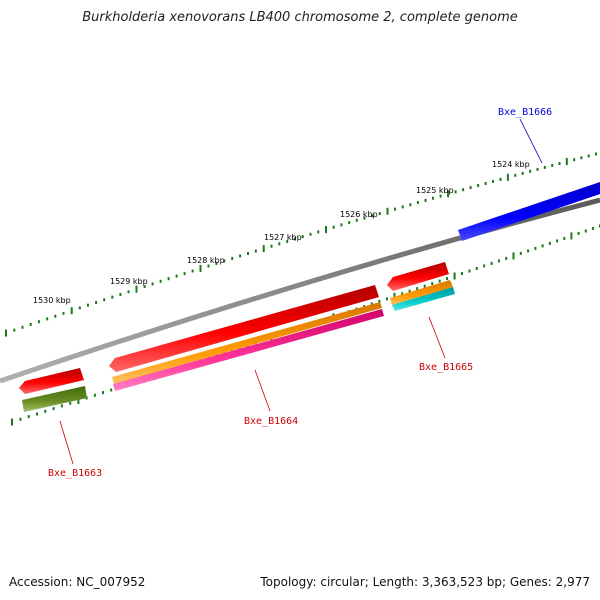 Image resolution: width=600 pixels, height=600 pixels. I want to click on tick-label: 1529 kbp, so click(129, 281).